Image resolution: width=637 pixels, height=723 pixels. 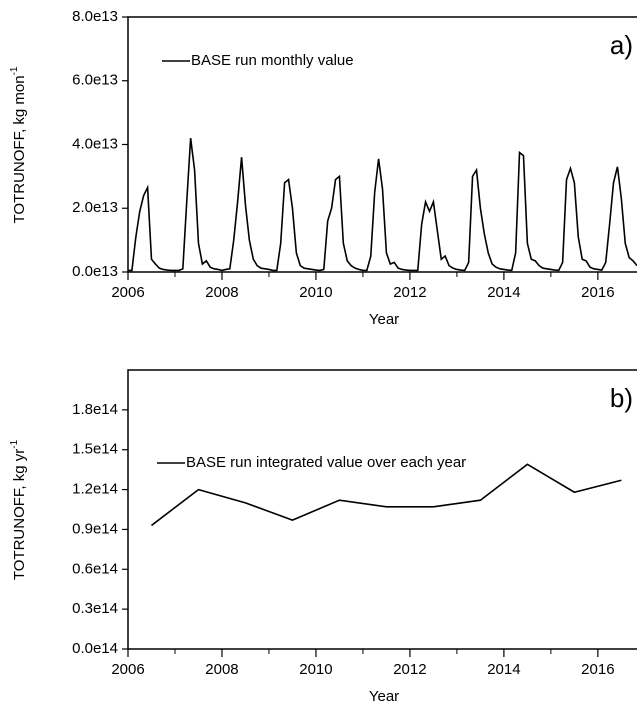 I want to click on y-tick-label: 0.0e14, so click(x=95, y=648).